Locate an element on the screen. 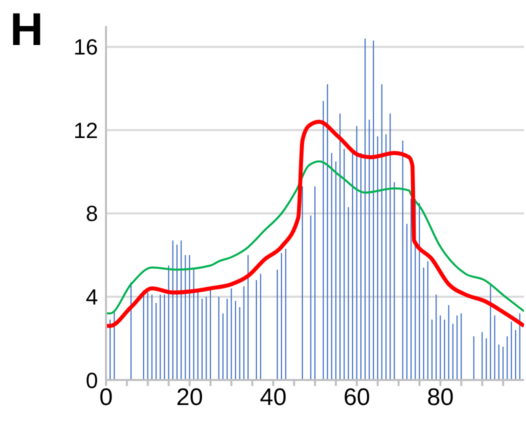  y-tick-label: 8 is located at coordinates (92, 213).